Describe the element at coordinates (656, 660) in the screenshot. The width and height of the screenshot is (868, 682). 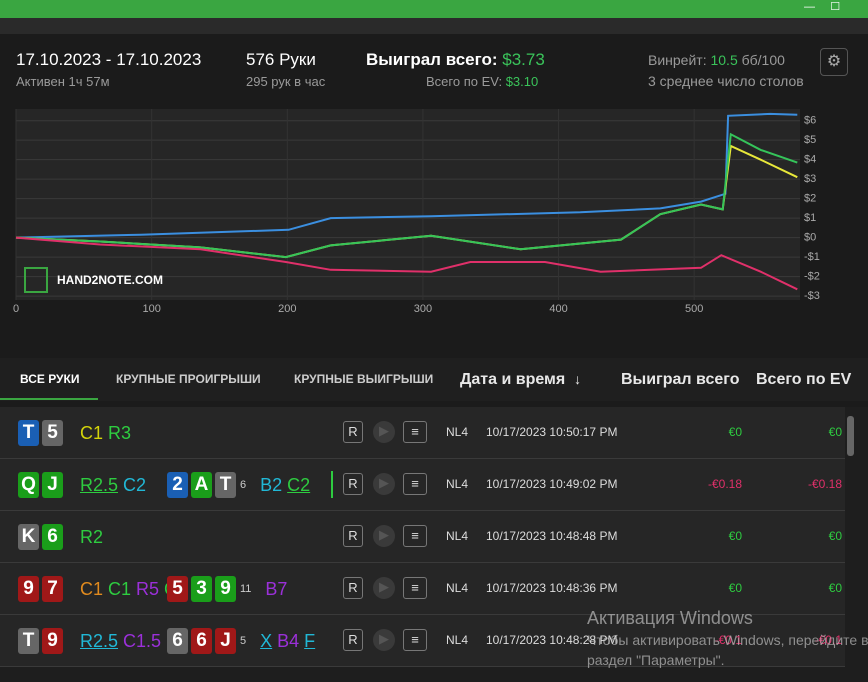
I see `watermark-line: раздел "Параметры".` at that location.